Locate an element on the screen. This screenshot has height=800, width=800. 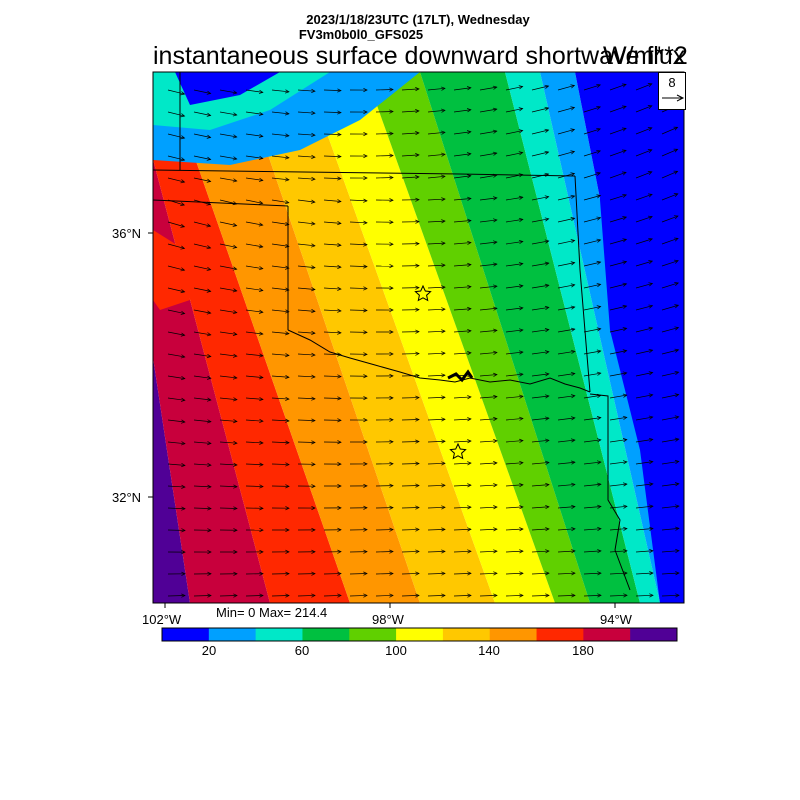
lat-ticks is located at coordinates (150, 365).